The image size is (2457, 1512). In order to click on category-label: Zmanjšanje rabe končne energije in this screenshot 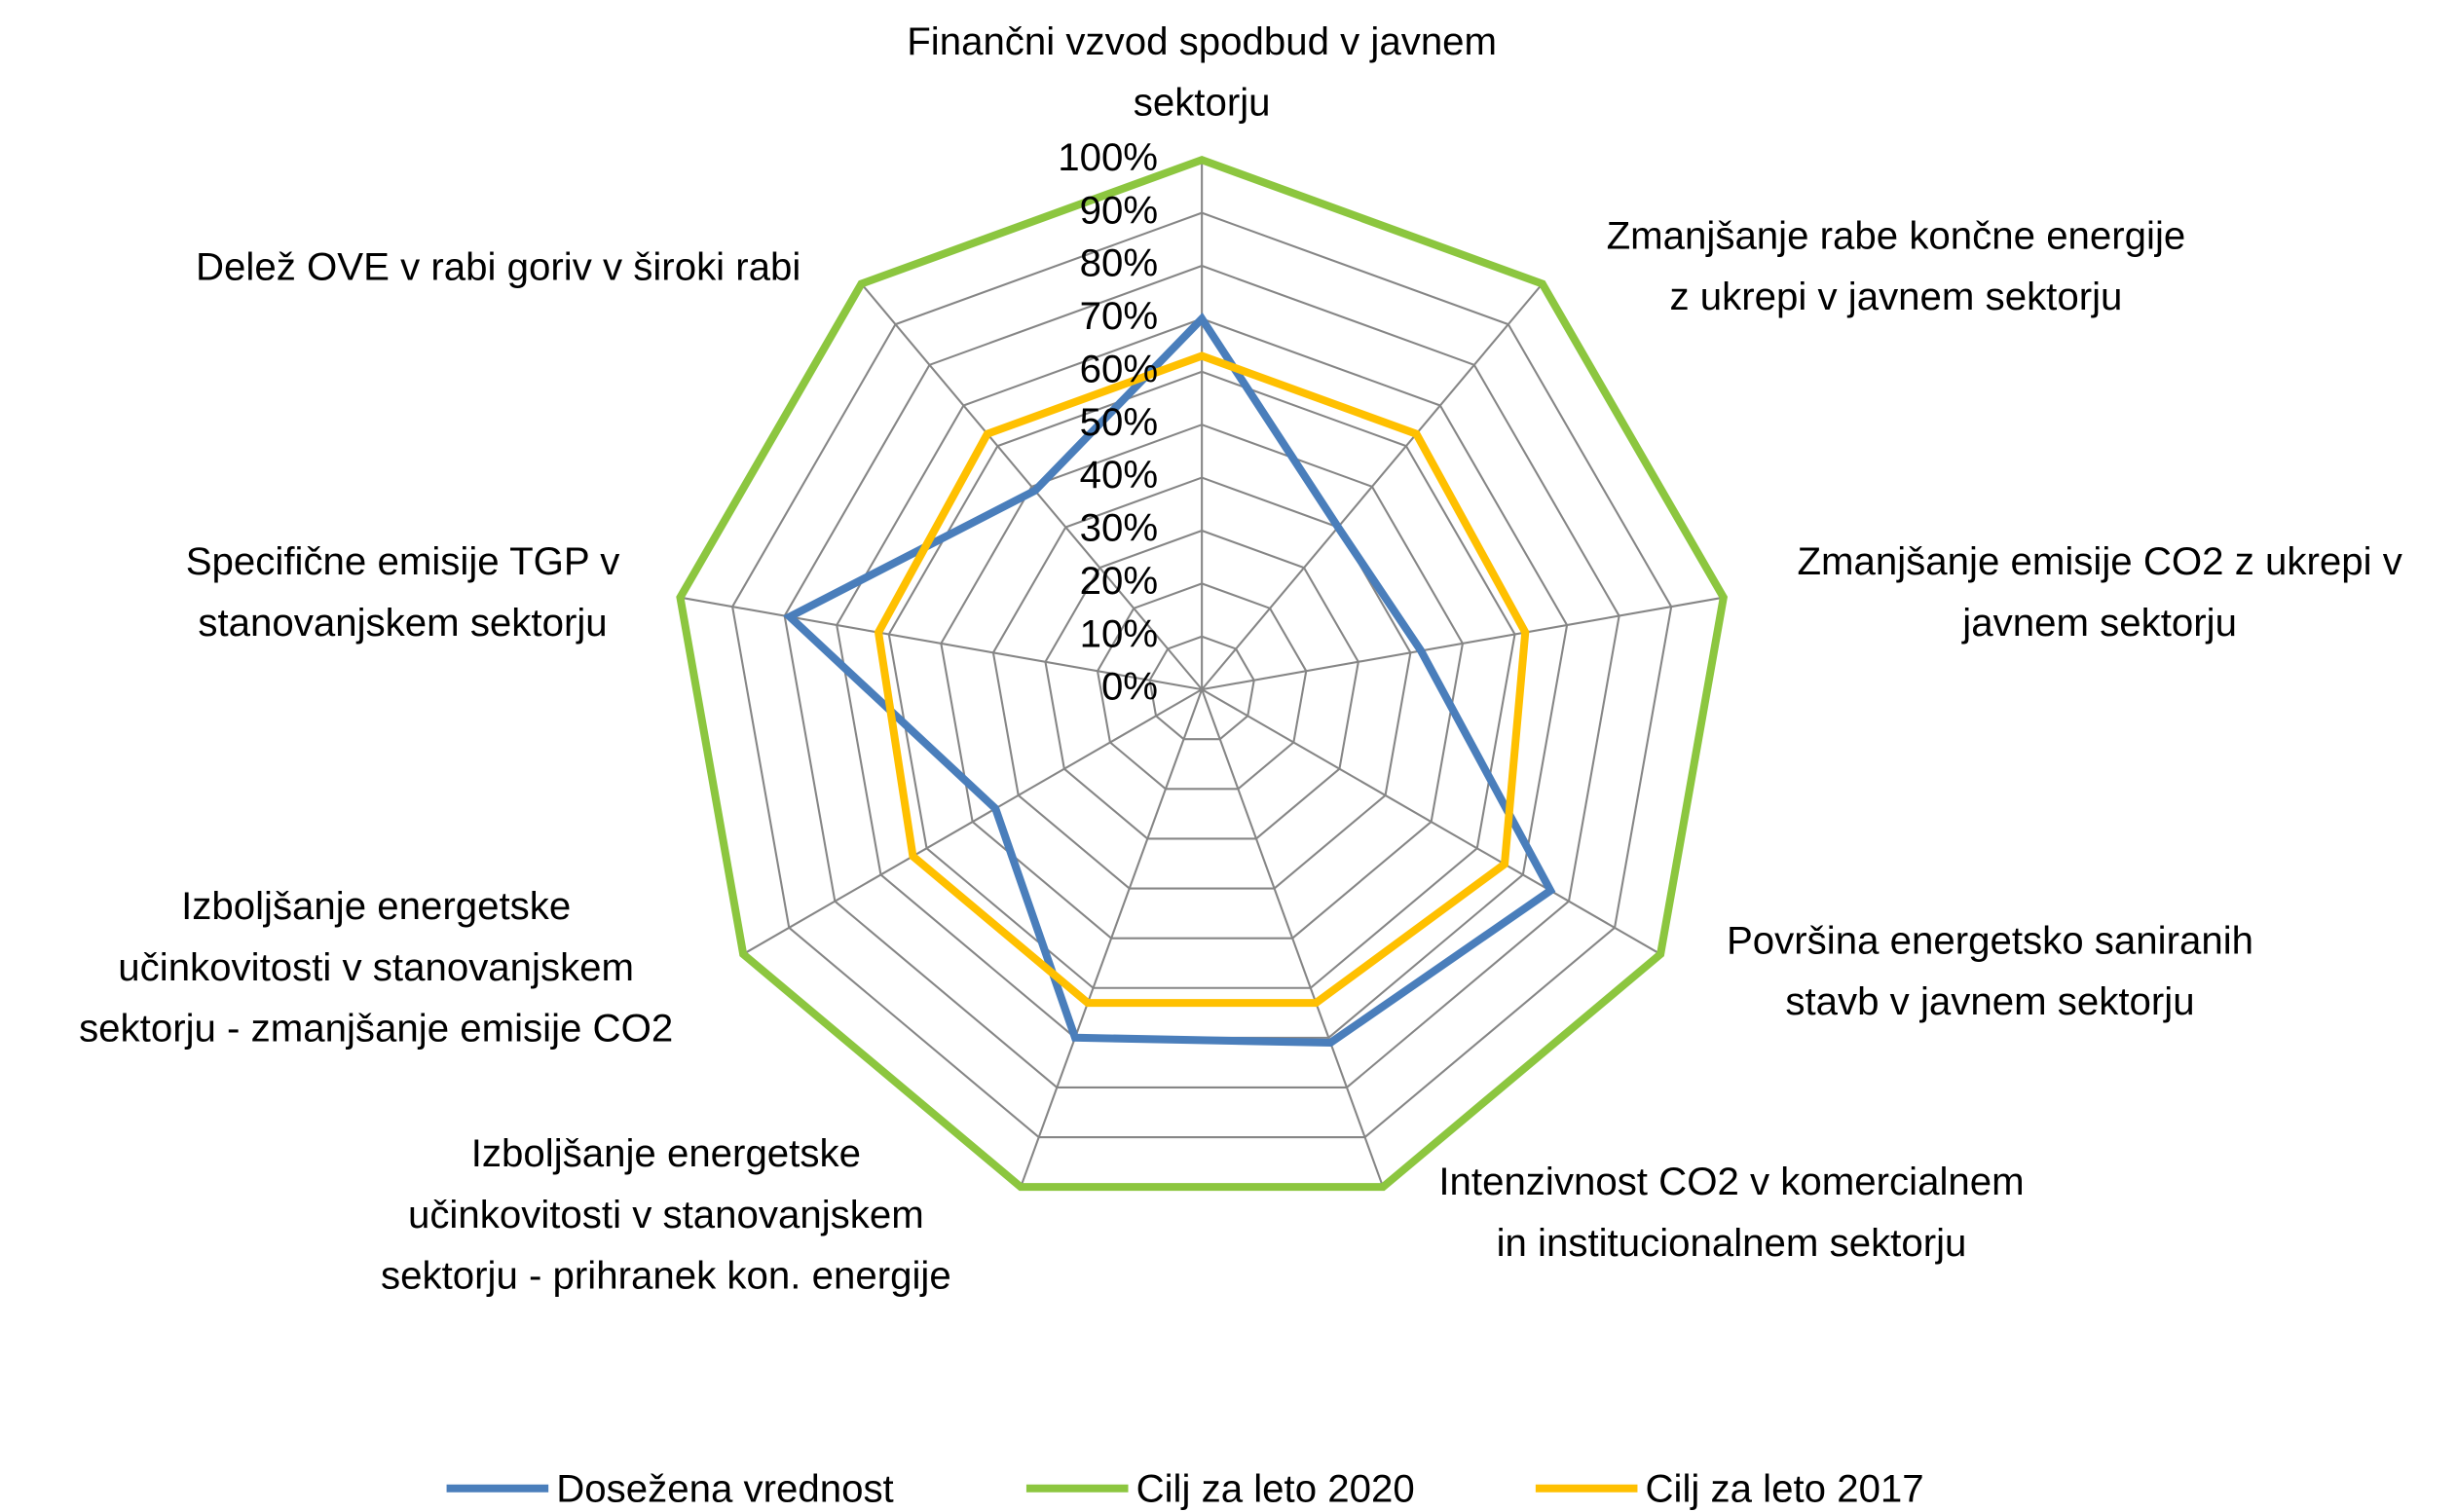, I will do `click(1896, 235)`.